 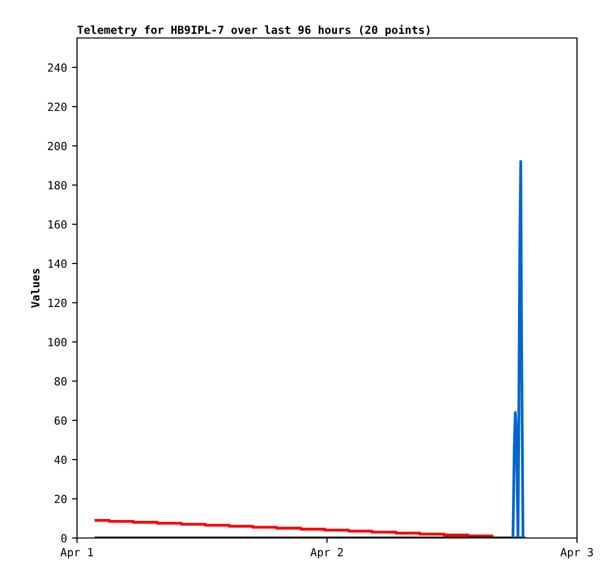 What do you see at coordinates (57, 146) in the screenshot?
I see `y-tick-label: 200` at bounding box center [57, 146].